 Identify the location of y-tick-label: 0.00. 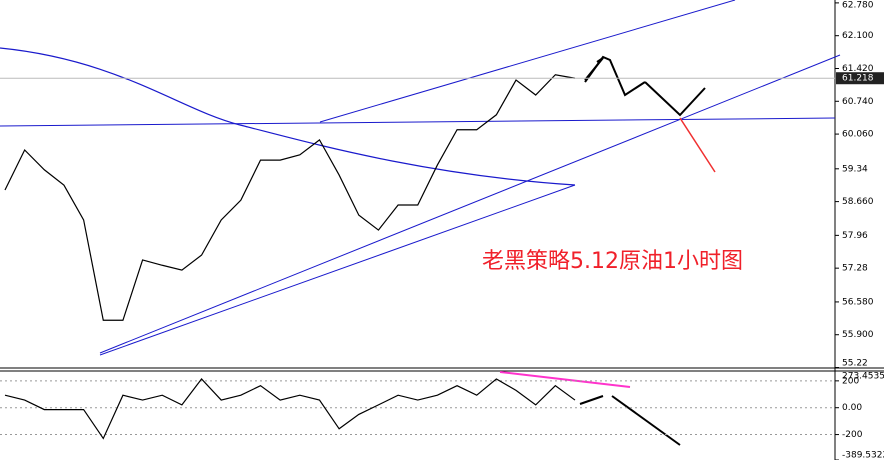
(852, 408).